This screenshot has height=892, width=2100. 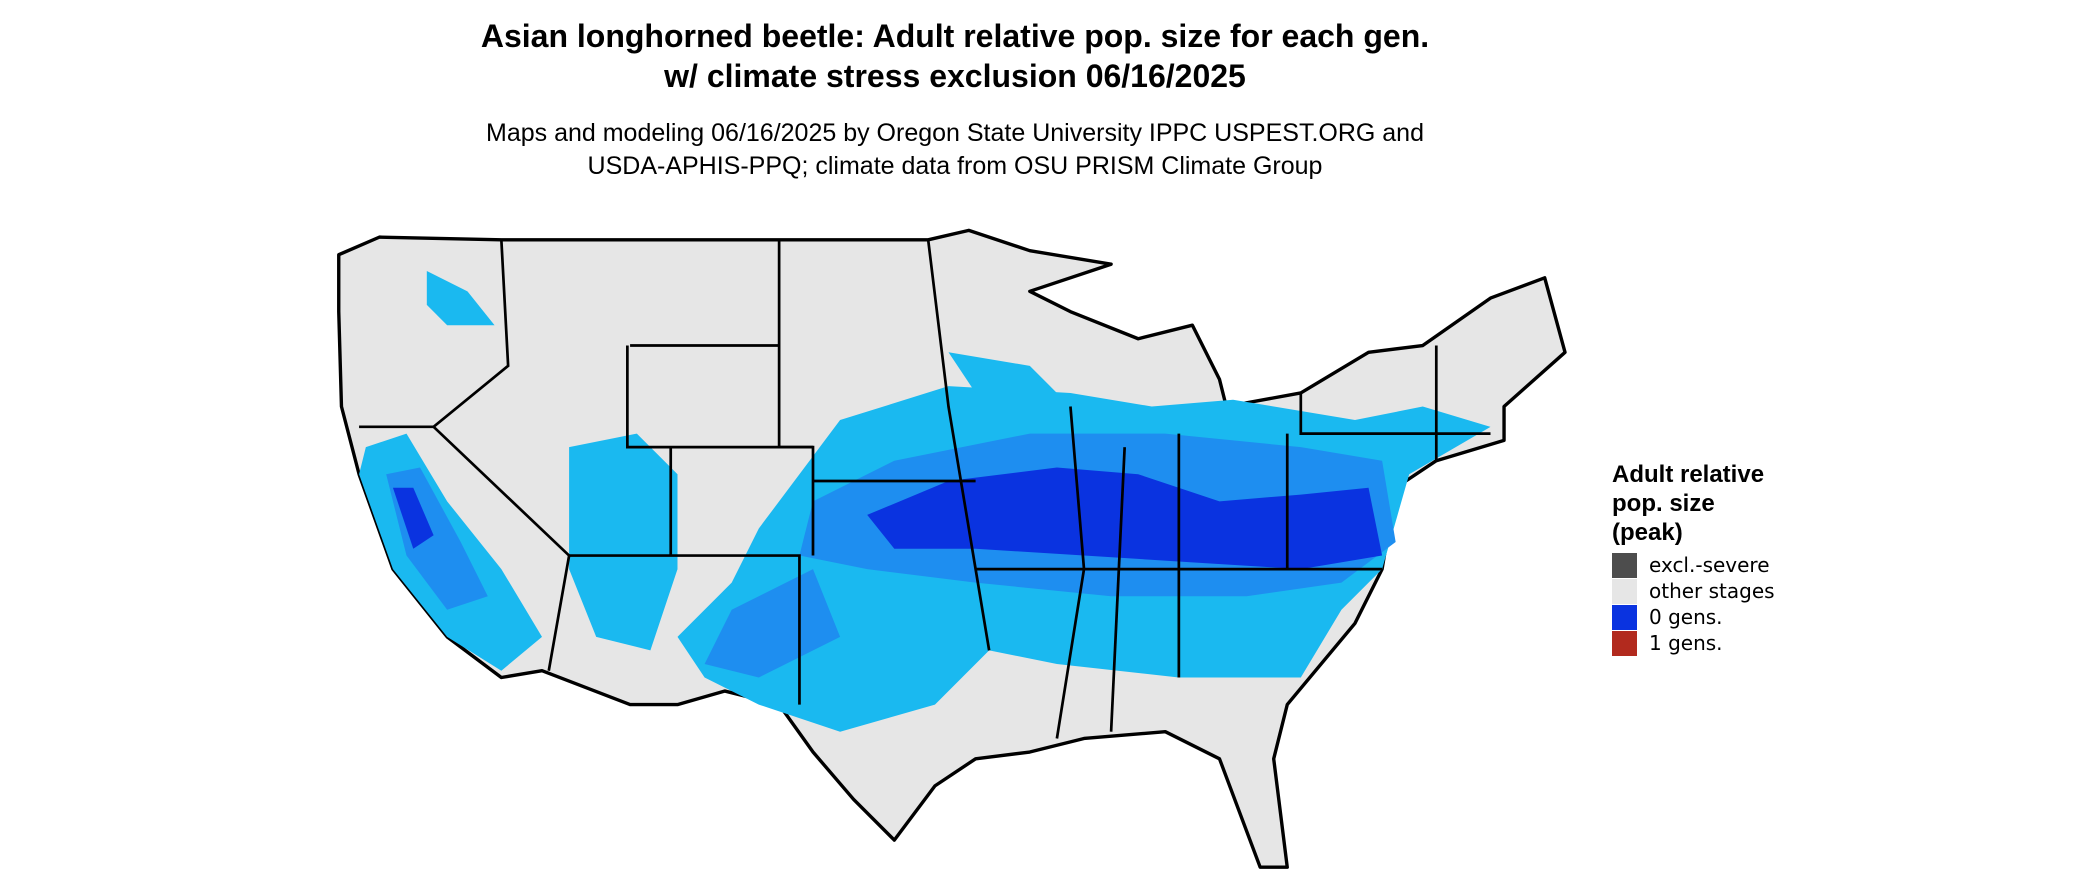 I want to click on legend-label: other stages, so click(x=1712, y=591).